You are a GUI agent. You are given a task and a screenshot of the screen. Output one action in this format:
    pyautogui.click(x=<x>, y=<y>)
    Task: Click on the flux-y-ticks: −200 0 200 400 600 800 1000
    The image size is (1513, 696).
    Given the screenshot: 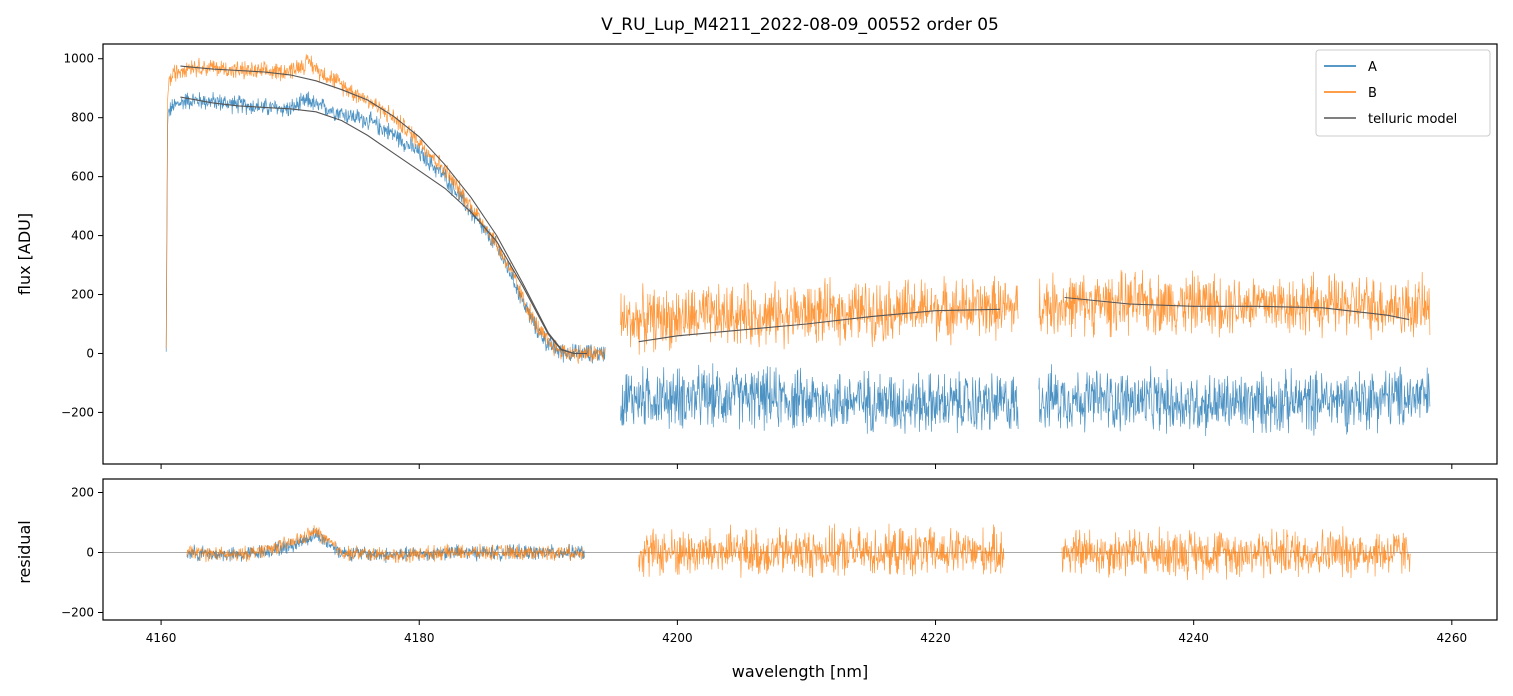 What is the action you would take?
    pyautogui.click(x=82, y=235)
    